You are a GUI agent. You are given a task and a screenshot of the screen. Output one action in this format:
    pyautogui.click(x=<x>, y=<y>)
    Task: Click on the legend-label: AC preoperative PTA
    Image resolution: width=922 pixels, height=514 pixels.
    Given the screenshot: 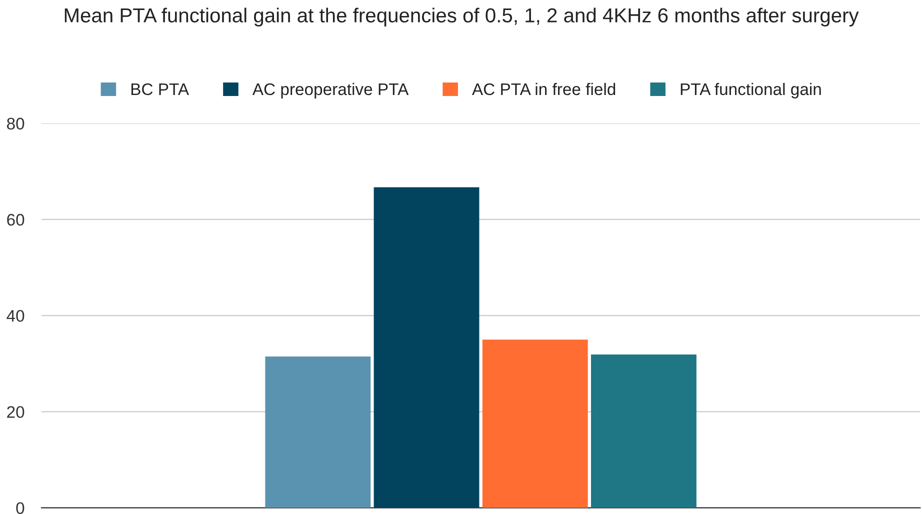 What is the action you would take?
    pyautogui.click(x=330, y=90)
    